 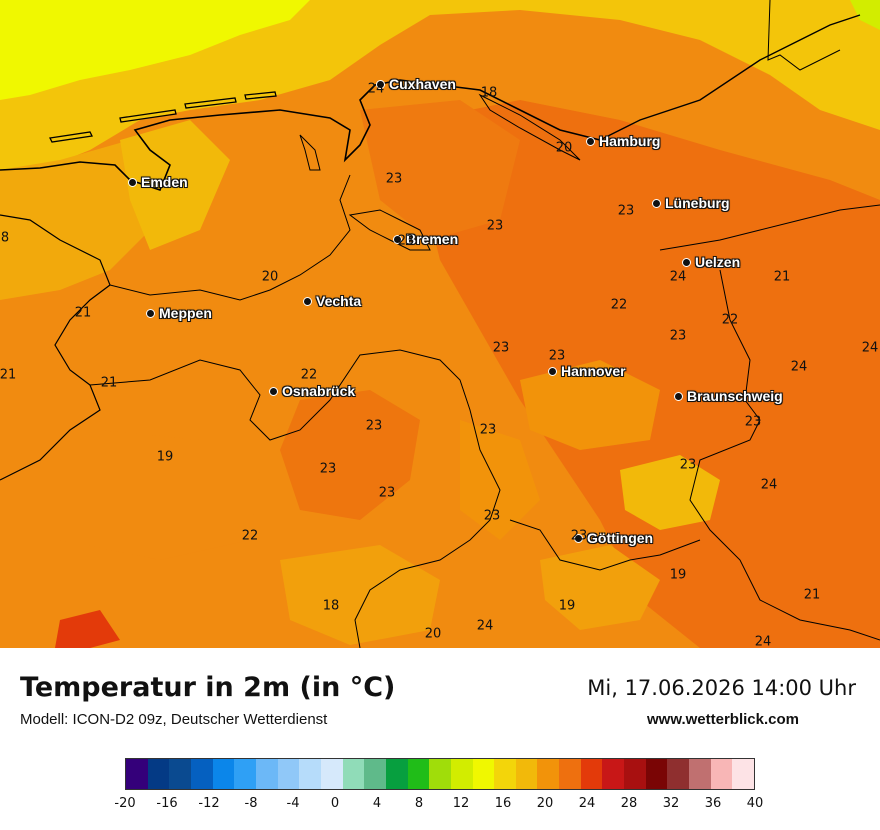 What do you see at coordinates (419, 803) in the screenshot?
I see `color-scale-tick-label: 8` at bounding box center [419, 803].